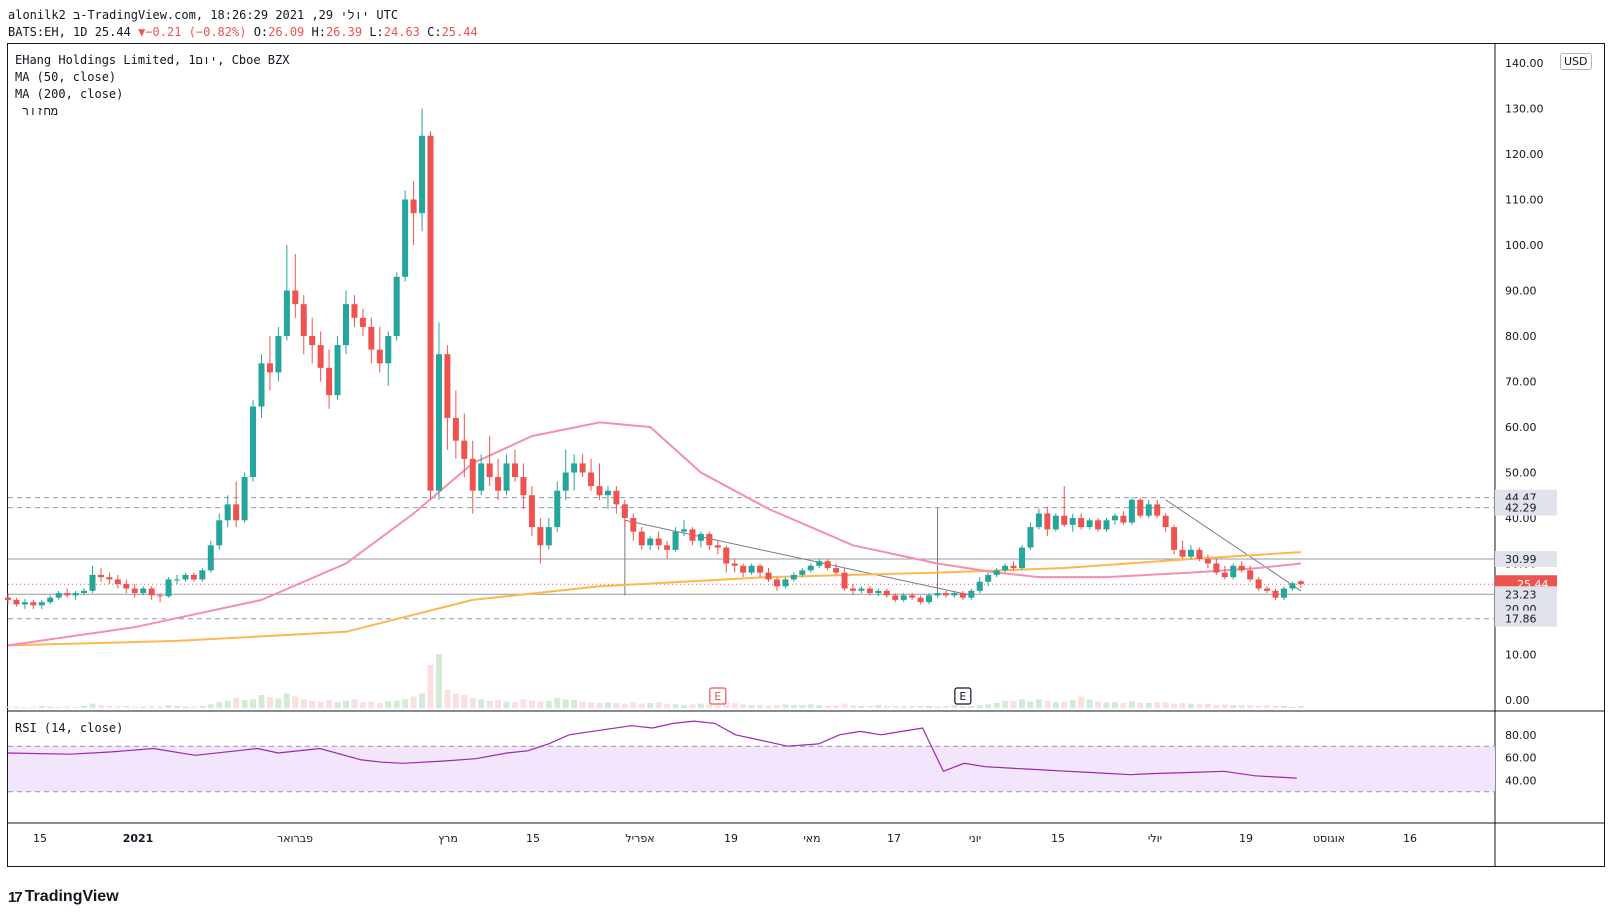 The image size is (1612, 912). Describe the element at coordinates (1526, 507) in the screenshot. I see `price-axis-label: 42.29` at that location.